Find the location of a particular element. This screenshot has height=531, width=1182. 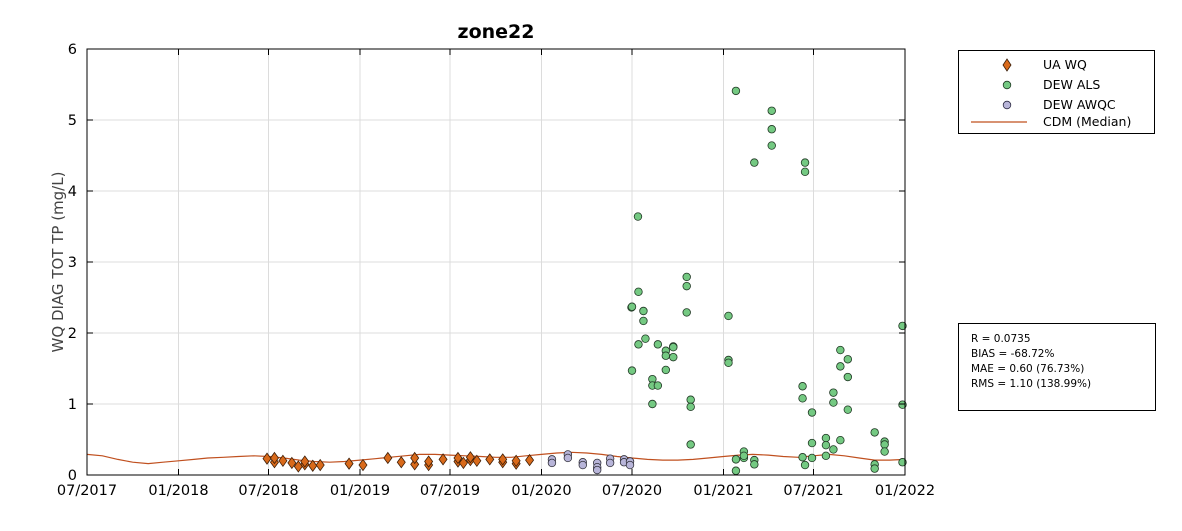

legend-item-dew-awqc: DEW AWQC is located at coordinates (1056, 105).